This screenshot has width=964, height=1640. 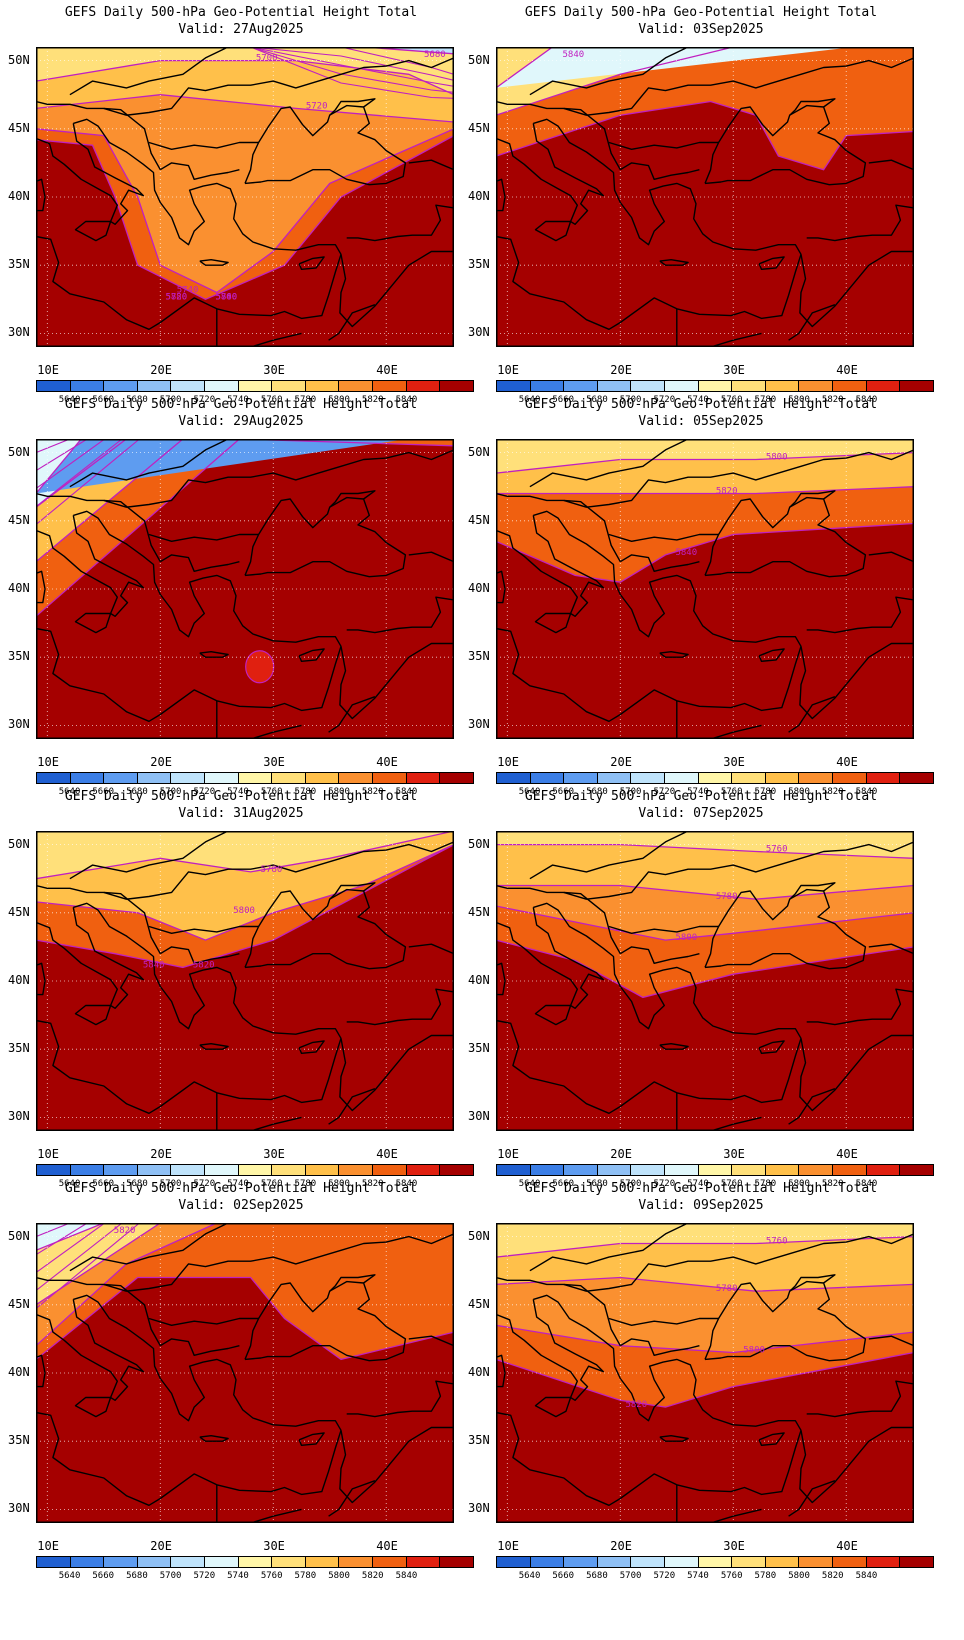 I want to click on lat-tick-label: 45N, so click(x=479, y=1303).